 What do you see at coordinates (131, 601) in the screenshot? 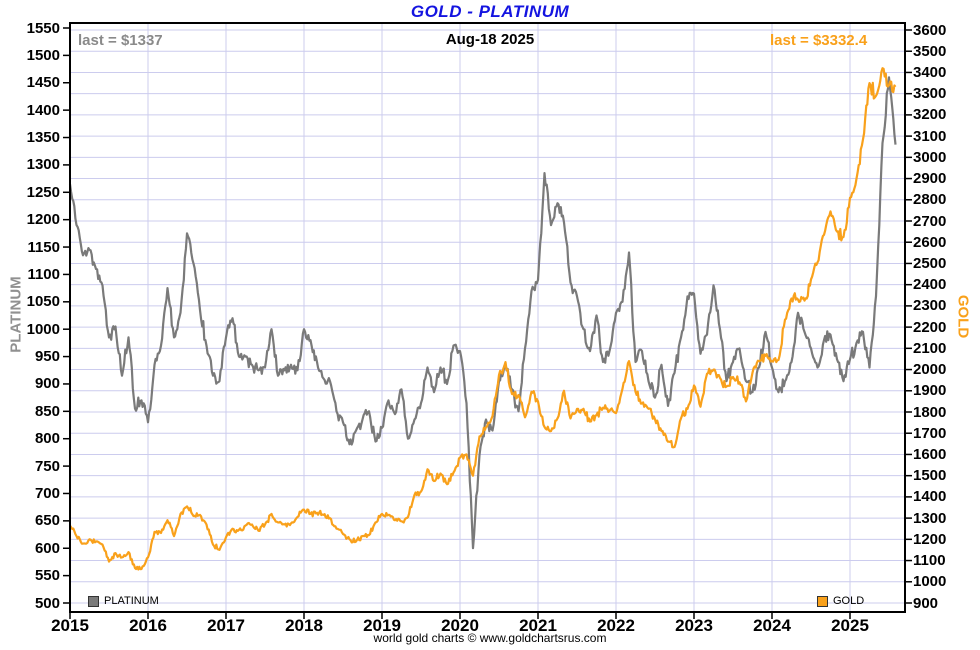
I see `platinum-legend-label: PLATINUM` at bounding box center [131, 601].